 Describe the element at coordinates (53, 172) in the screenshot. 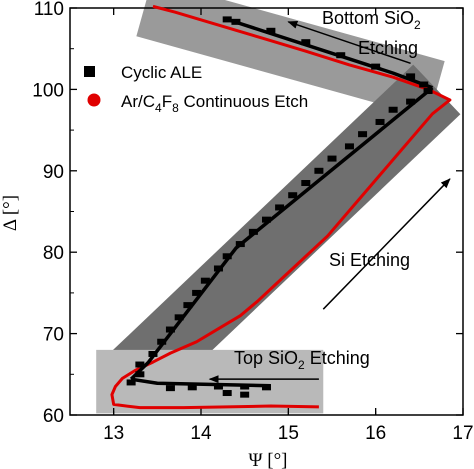

I see `y-tick-label: 90` at that location.